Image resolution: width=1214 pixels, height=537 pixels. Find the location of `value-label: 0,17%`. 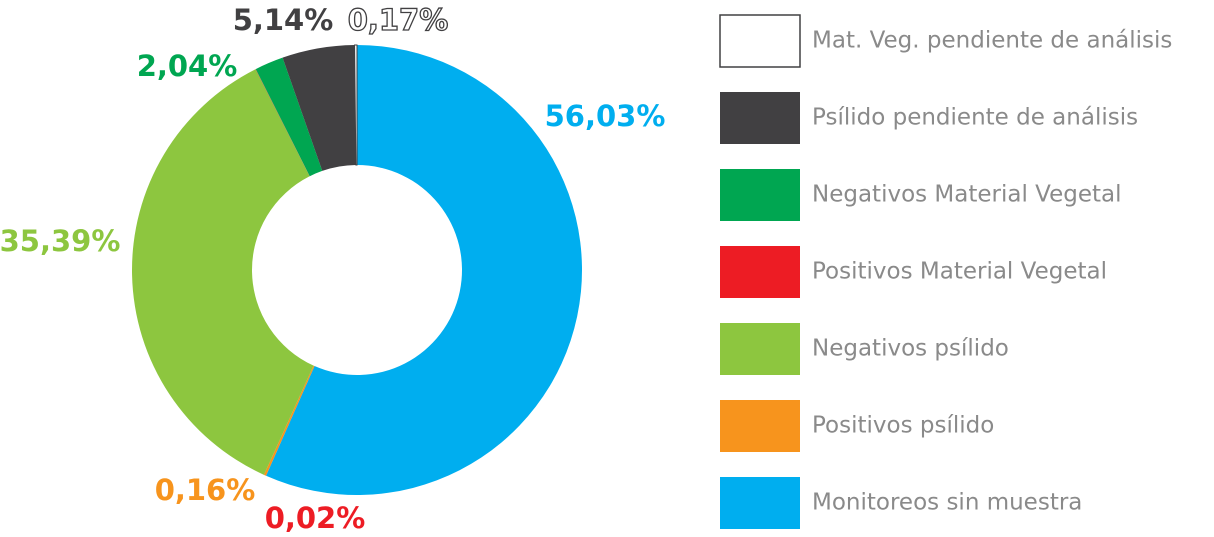

value-label: 0,17% is located at coordinates (398, 20).